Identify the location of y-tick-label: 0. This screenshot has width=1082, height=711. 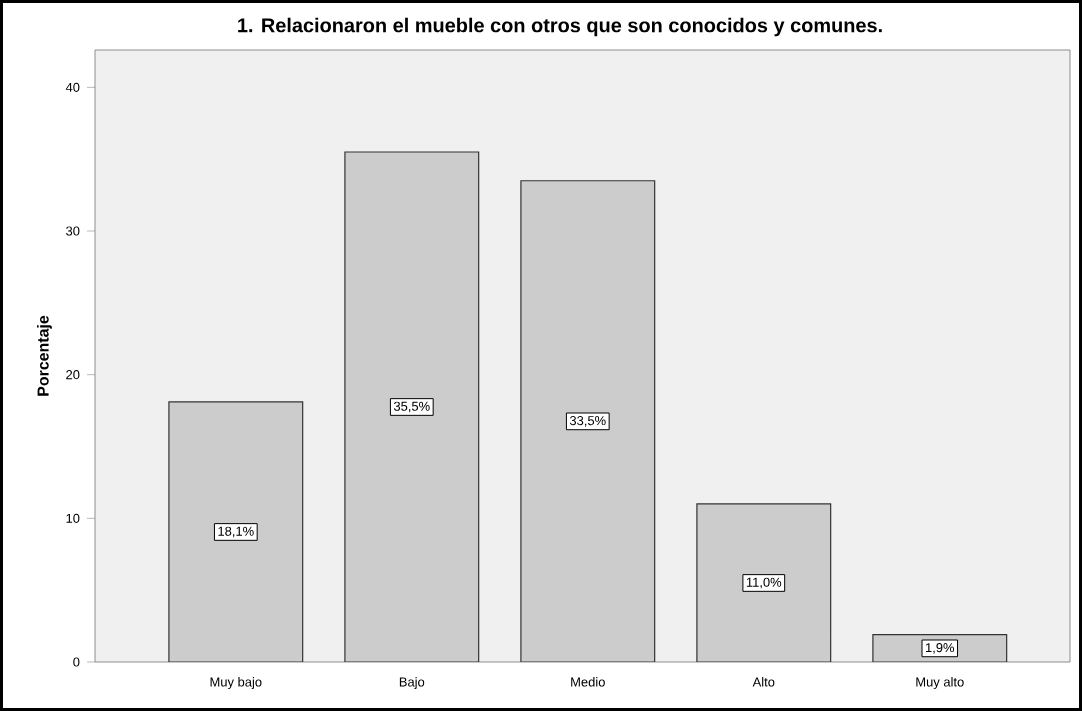
(76, 662).